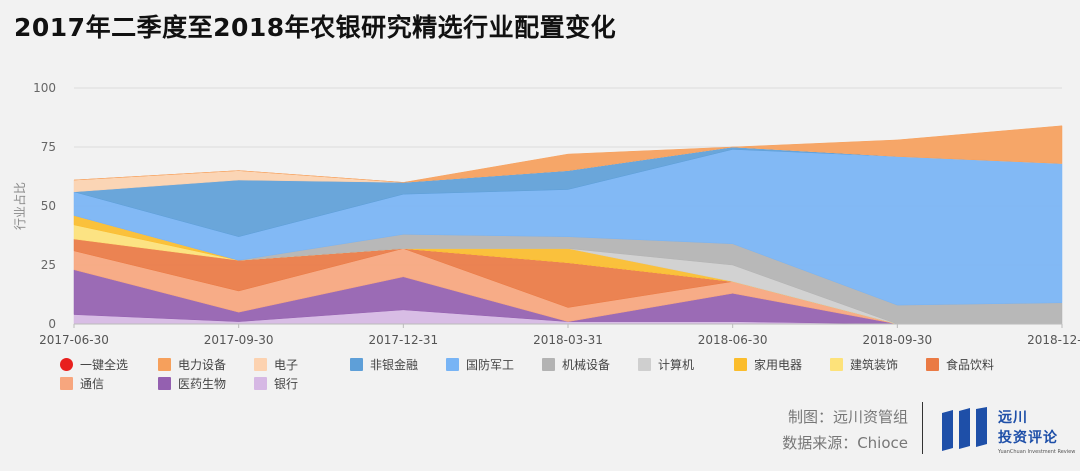 The height and width of the screenshot is (471, 1080). What do you see at coordinates (568, 340) in the screenshot?
I see `x-tick-label: 2018-03-31` at bounding box center [568, 340].